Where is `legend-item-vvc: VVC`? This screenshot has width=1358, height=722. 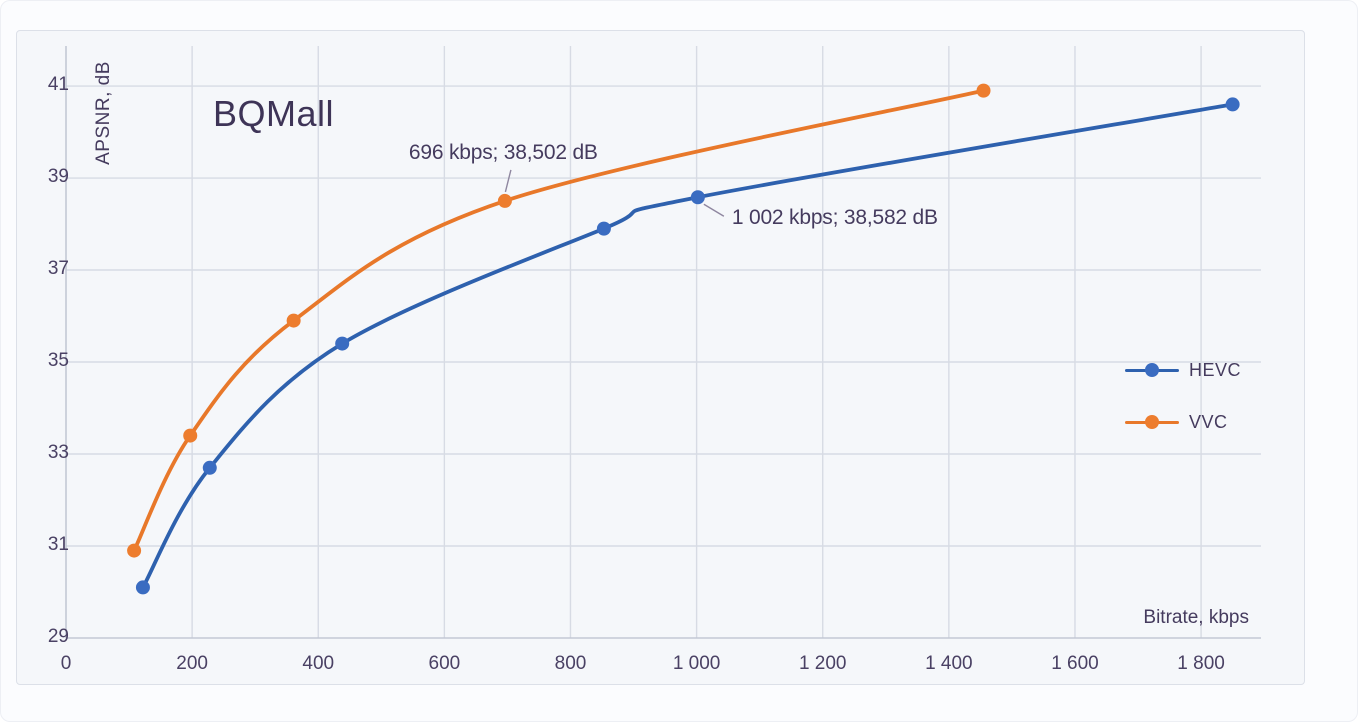
legend-item-vvc: VVC is located at coordinates (1176, 422).